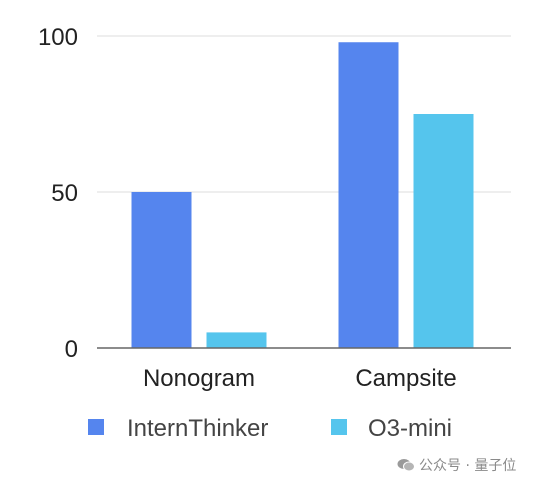 The height and width of the screenshot is (489, 546). I want to click on y-tick-label: 0, so click(71, 349).